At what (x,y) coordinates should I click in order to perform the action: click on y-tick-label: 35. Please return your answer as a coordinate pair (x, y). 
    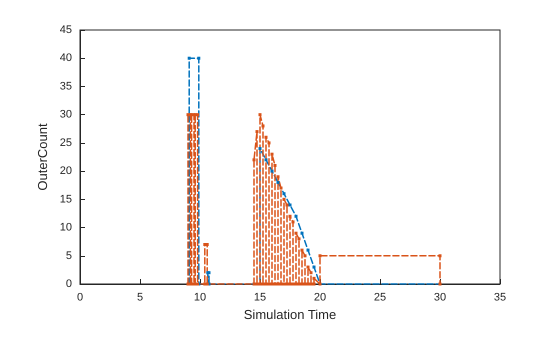
    Looking at the image, I should click on (66, 86).